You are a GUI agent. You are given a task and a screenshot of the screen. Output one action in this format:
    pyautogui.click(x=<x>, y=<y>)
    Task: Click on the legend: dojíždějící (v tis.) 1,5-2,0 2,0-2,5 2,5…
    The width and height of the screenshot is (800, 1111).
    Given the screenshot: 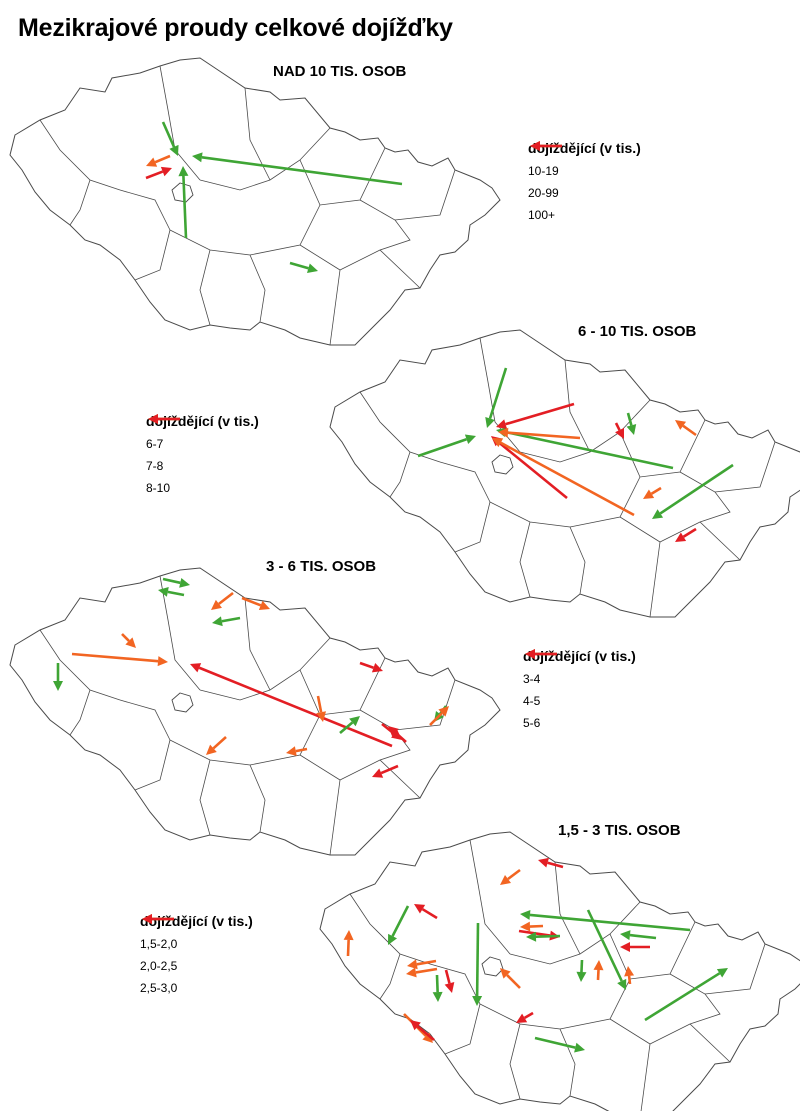 What is the action you would take?
    pyautogui.click(x=196, y=956)
    